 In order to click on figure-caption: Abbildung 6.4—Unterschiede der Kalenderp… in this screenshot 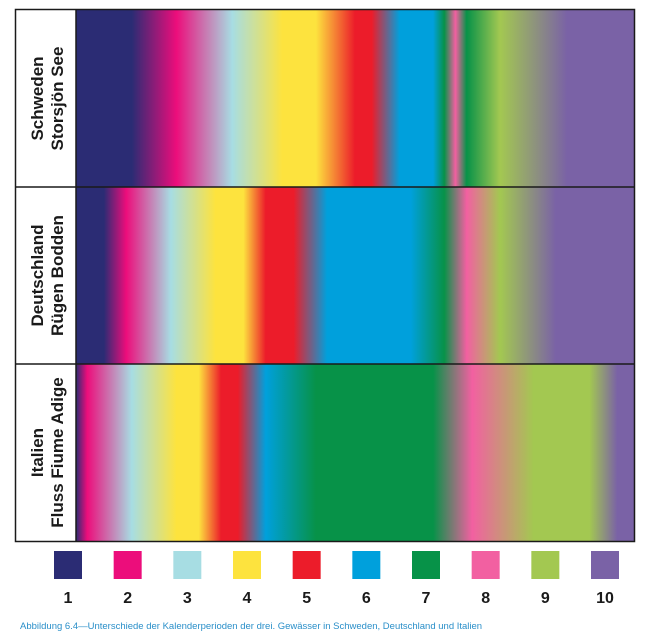, I will do `click(251, 626)`.